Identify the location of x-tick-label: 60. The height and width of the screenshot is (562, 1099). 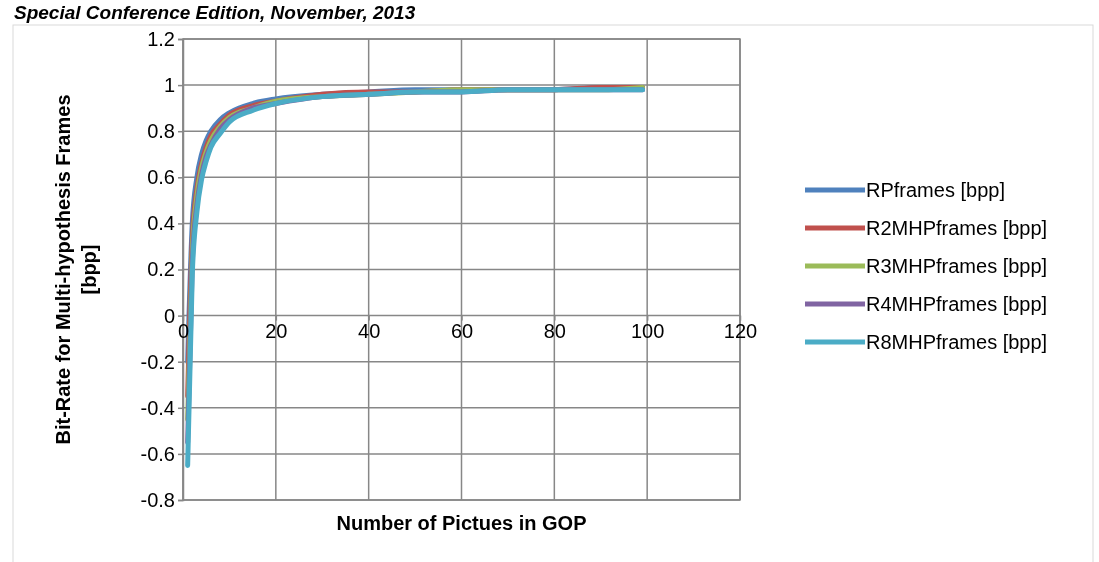
(462, 330).